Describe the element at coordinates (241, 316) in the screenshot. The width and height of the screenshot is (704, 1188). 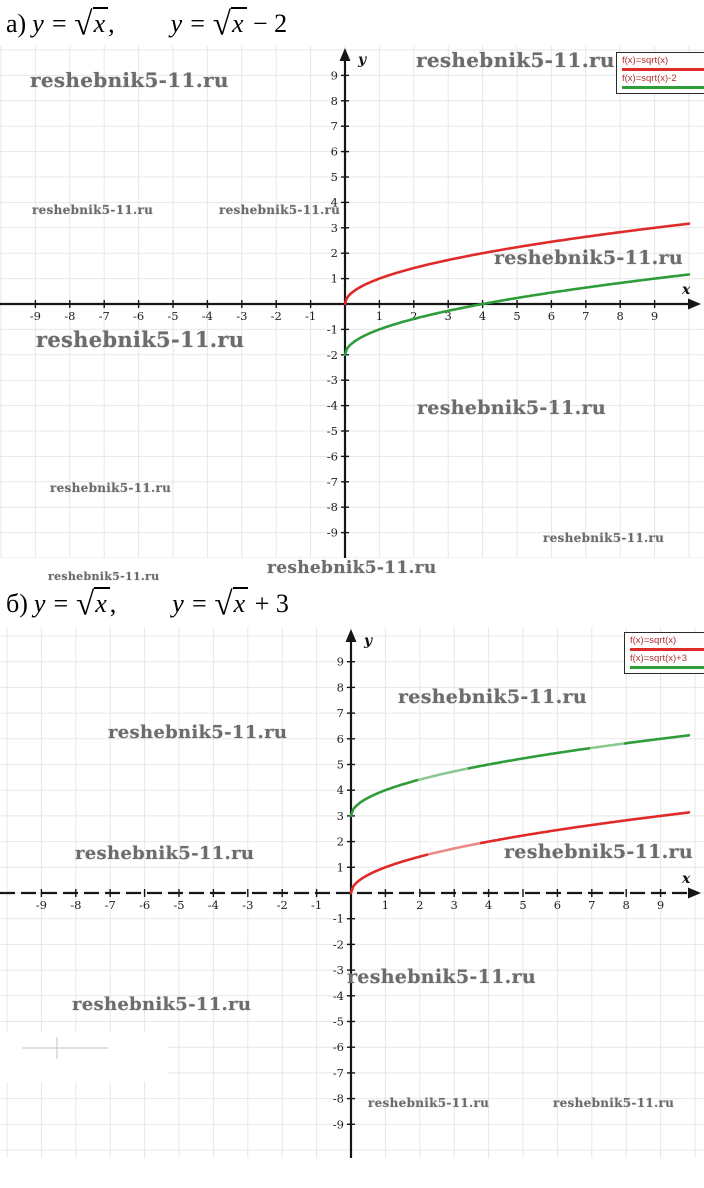
I see `x-tick-label: -3` at that location.